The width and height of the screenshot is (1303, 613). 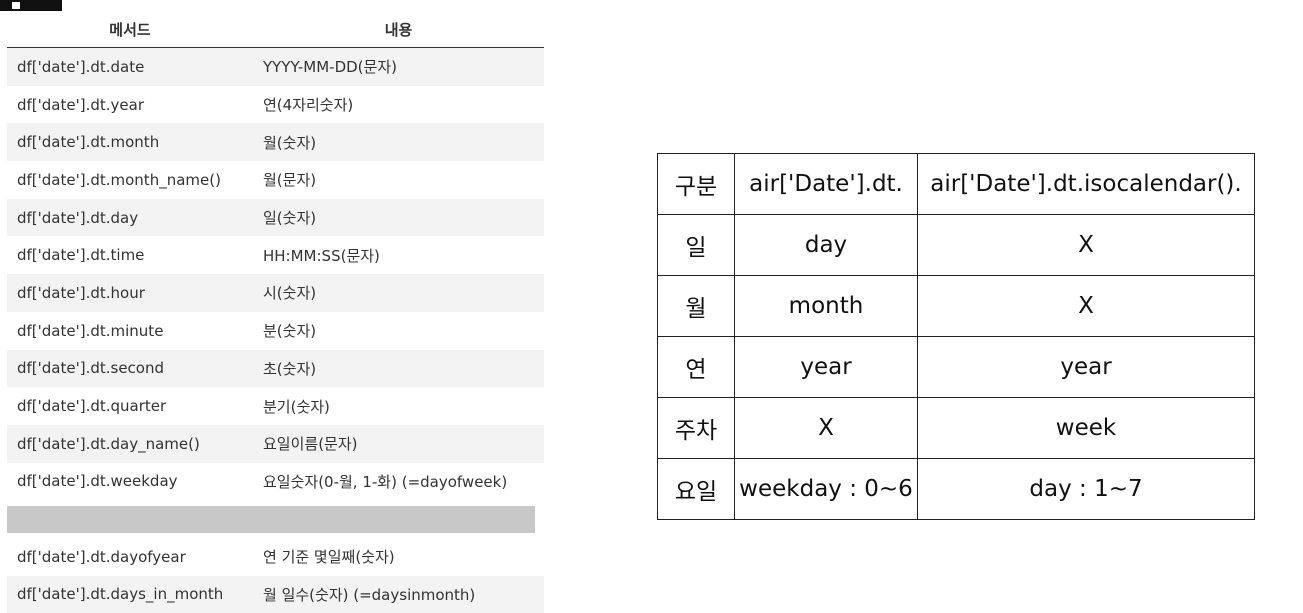 I want to click on method-cell: df['date'].dt.time, so click(x=81, y=255).